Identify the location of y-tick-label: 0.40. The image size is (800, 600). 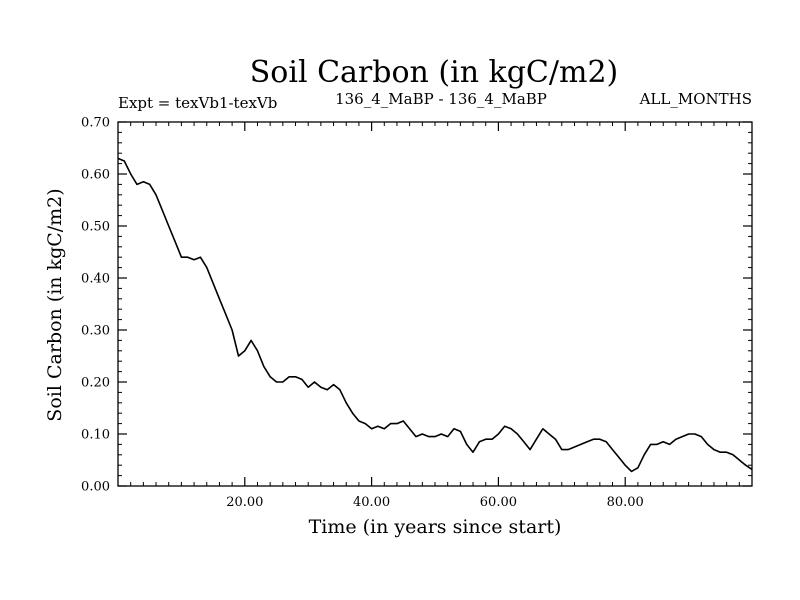
(95, 279).